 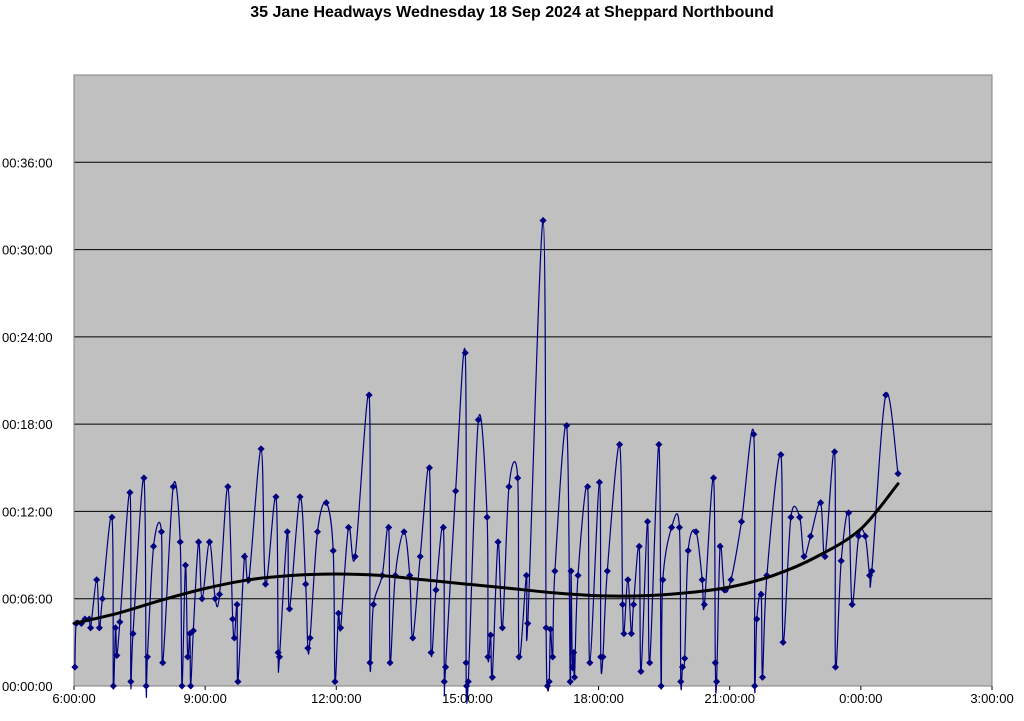 I want to click on x-tick-label: 0:00:00, so click(x=860, y=698).